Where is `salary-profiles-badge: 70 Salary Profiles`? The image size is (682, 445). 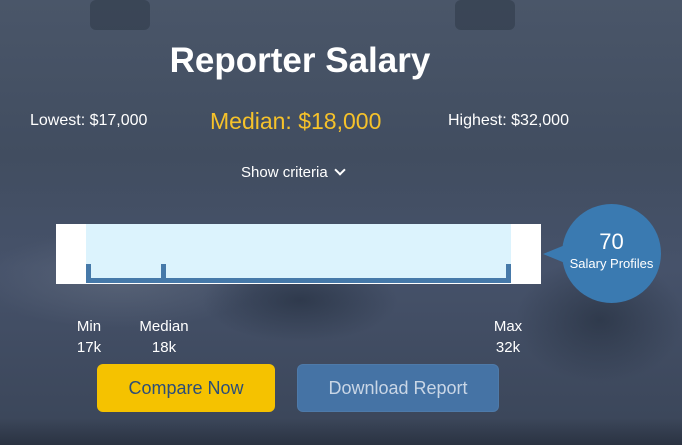
salary-profiles-badge: 70 Salary Profiles is located at coordinates (602, 253).